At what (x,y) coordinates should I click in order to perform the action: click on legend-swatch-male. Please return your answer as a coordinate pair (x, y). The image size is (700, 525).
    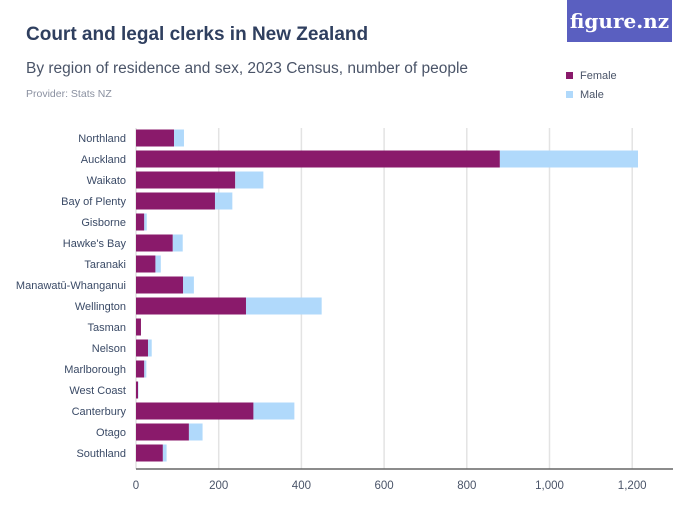
    Looking at the image, I should click on (569, 94).